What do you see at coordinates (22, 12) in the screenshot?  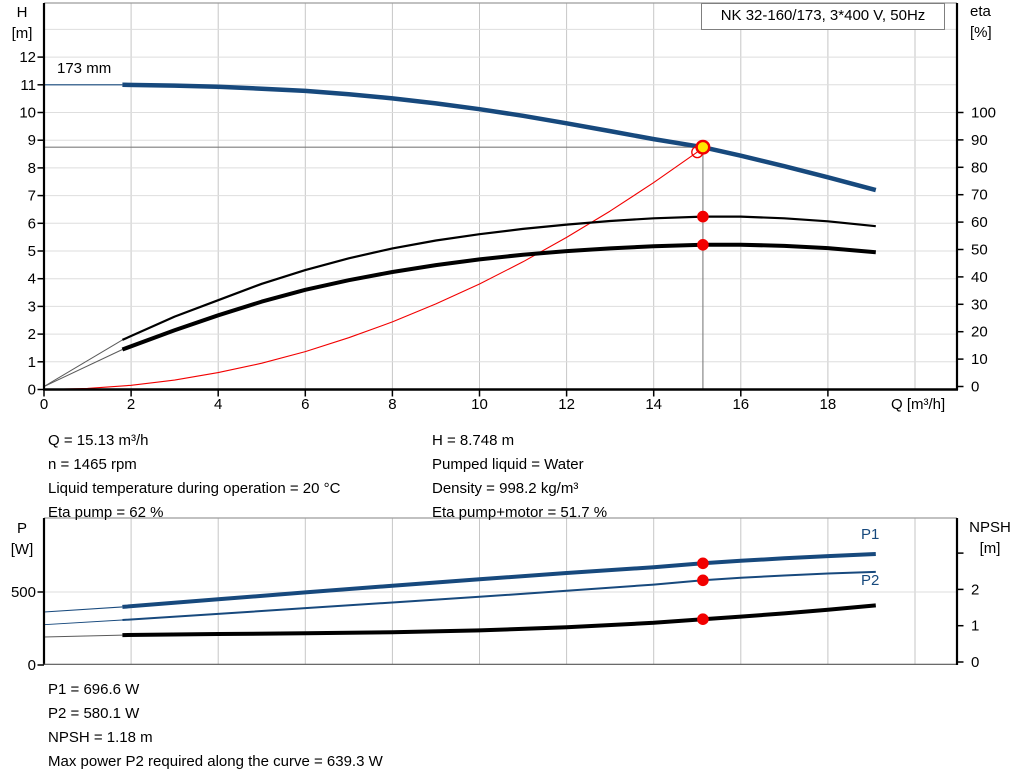 I see `h-axis-symbol: H` at bounding box center [22, 12].